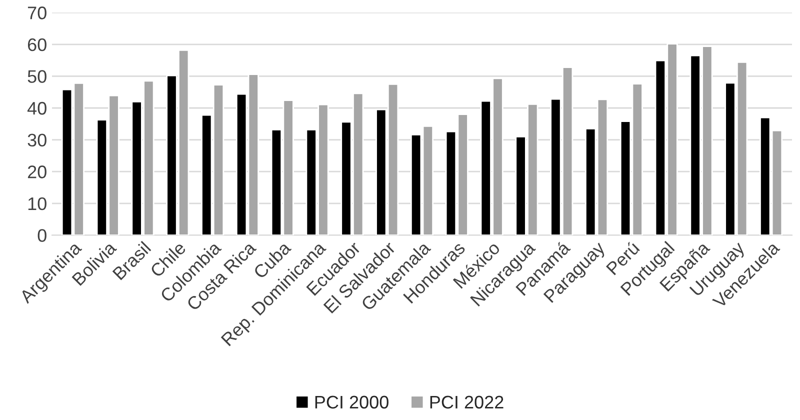 This screenshot has width=800, height=420. Describe the element at coordinates (37, 45) in the screenshot. I see `y-tick-label: 60` at that location.